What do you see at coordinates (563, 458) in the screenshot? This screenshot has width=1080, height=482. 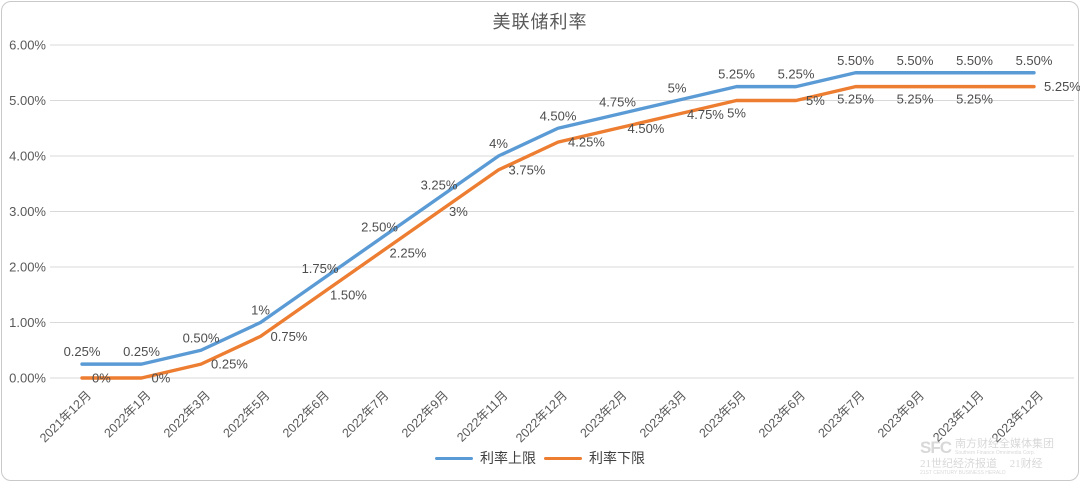 I see `lower-limit-line-swatch` at bounding box center [563, 458].